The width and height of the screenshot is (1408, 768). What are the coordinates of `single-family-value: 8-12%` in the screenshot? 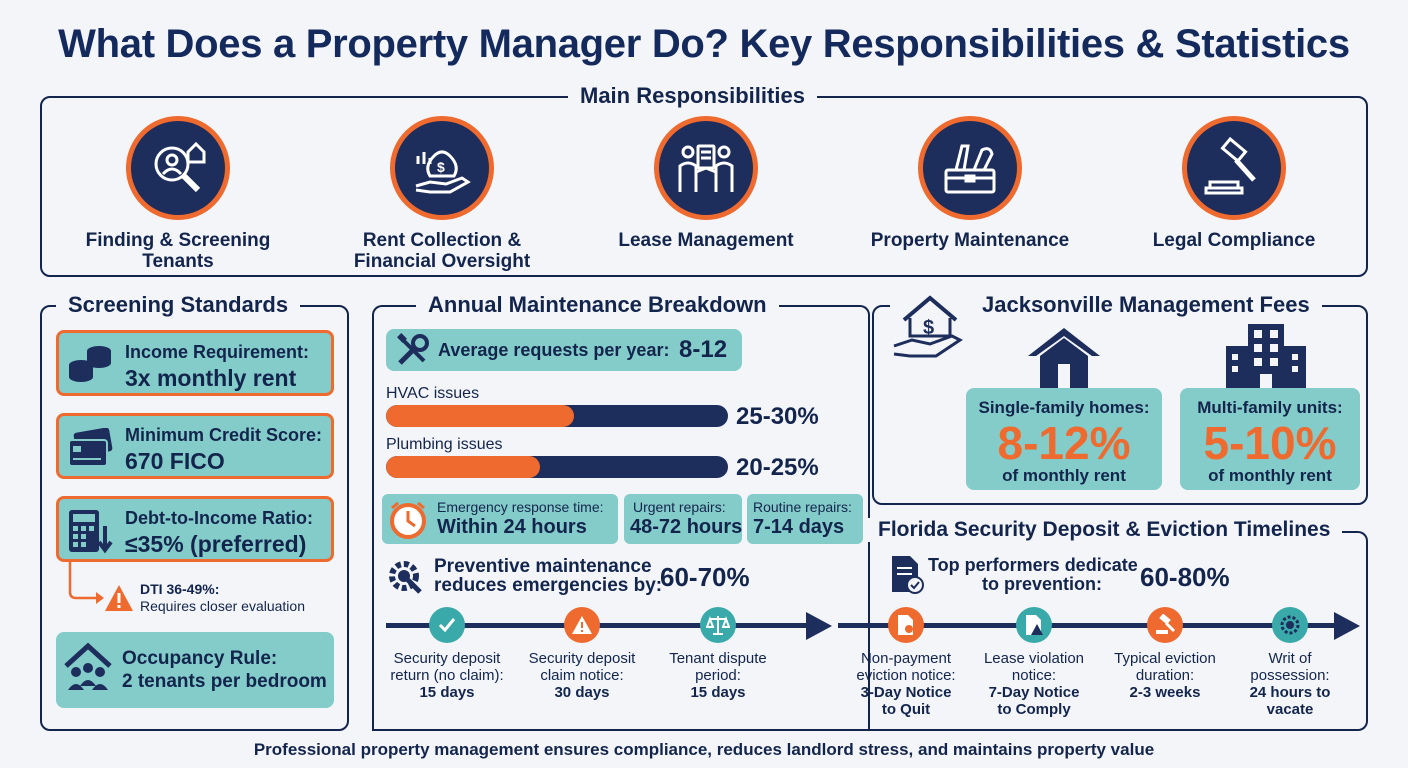 It's located at (1064, 443).